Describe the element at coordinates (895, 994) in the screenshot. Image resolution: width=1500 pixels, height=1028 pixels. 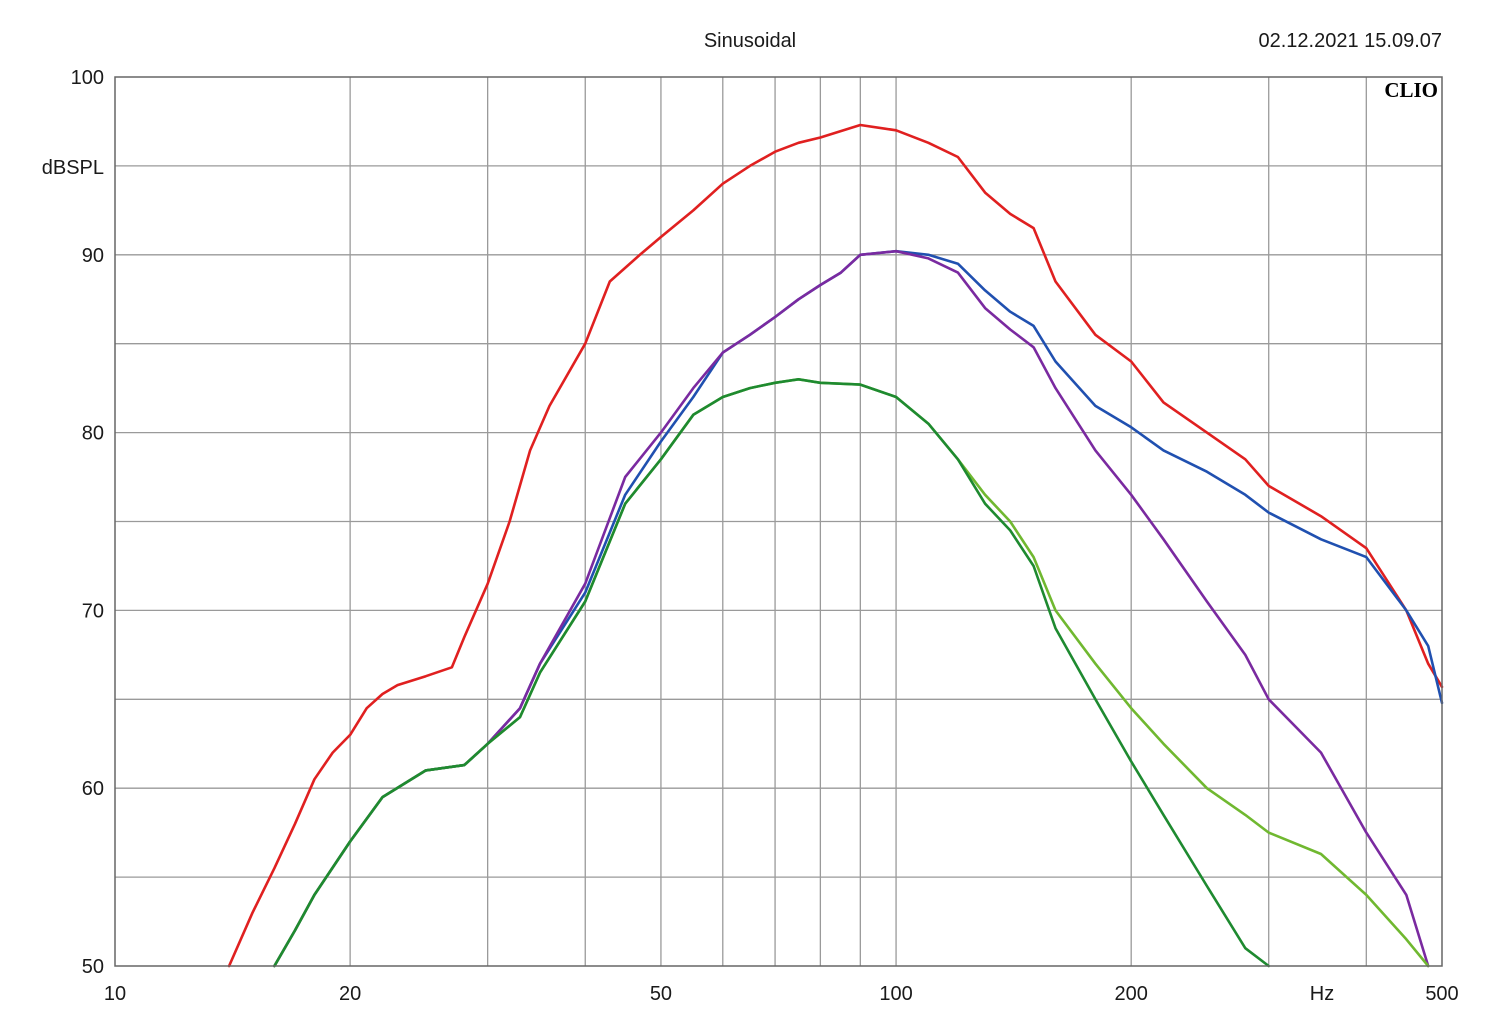
I see `x-tick-label: 100` at that location.